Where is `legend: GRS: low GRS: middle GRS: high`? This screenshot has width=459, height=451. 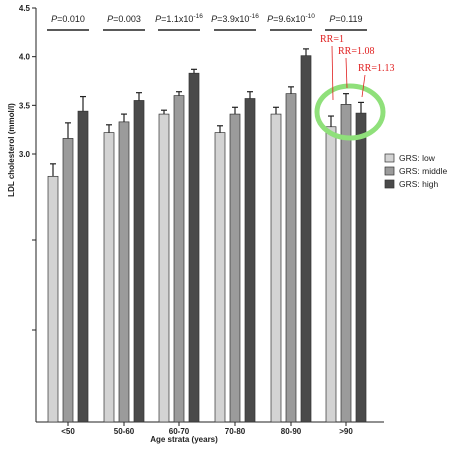 legend: GRS: low GRS: middle GRS: high is located at coordinates (415, 171).